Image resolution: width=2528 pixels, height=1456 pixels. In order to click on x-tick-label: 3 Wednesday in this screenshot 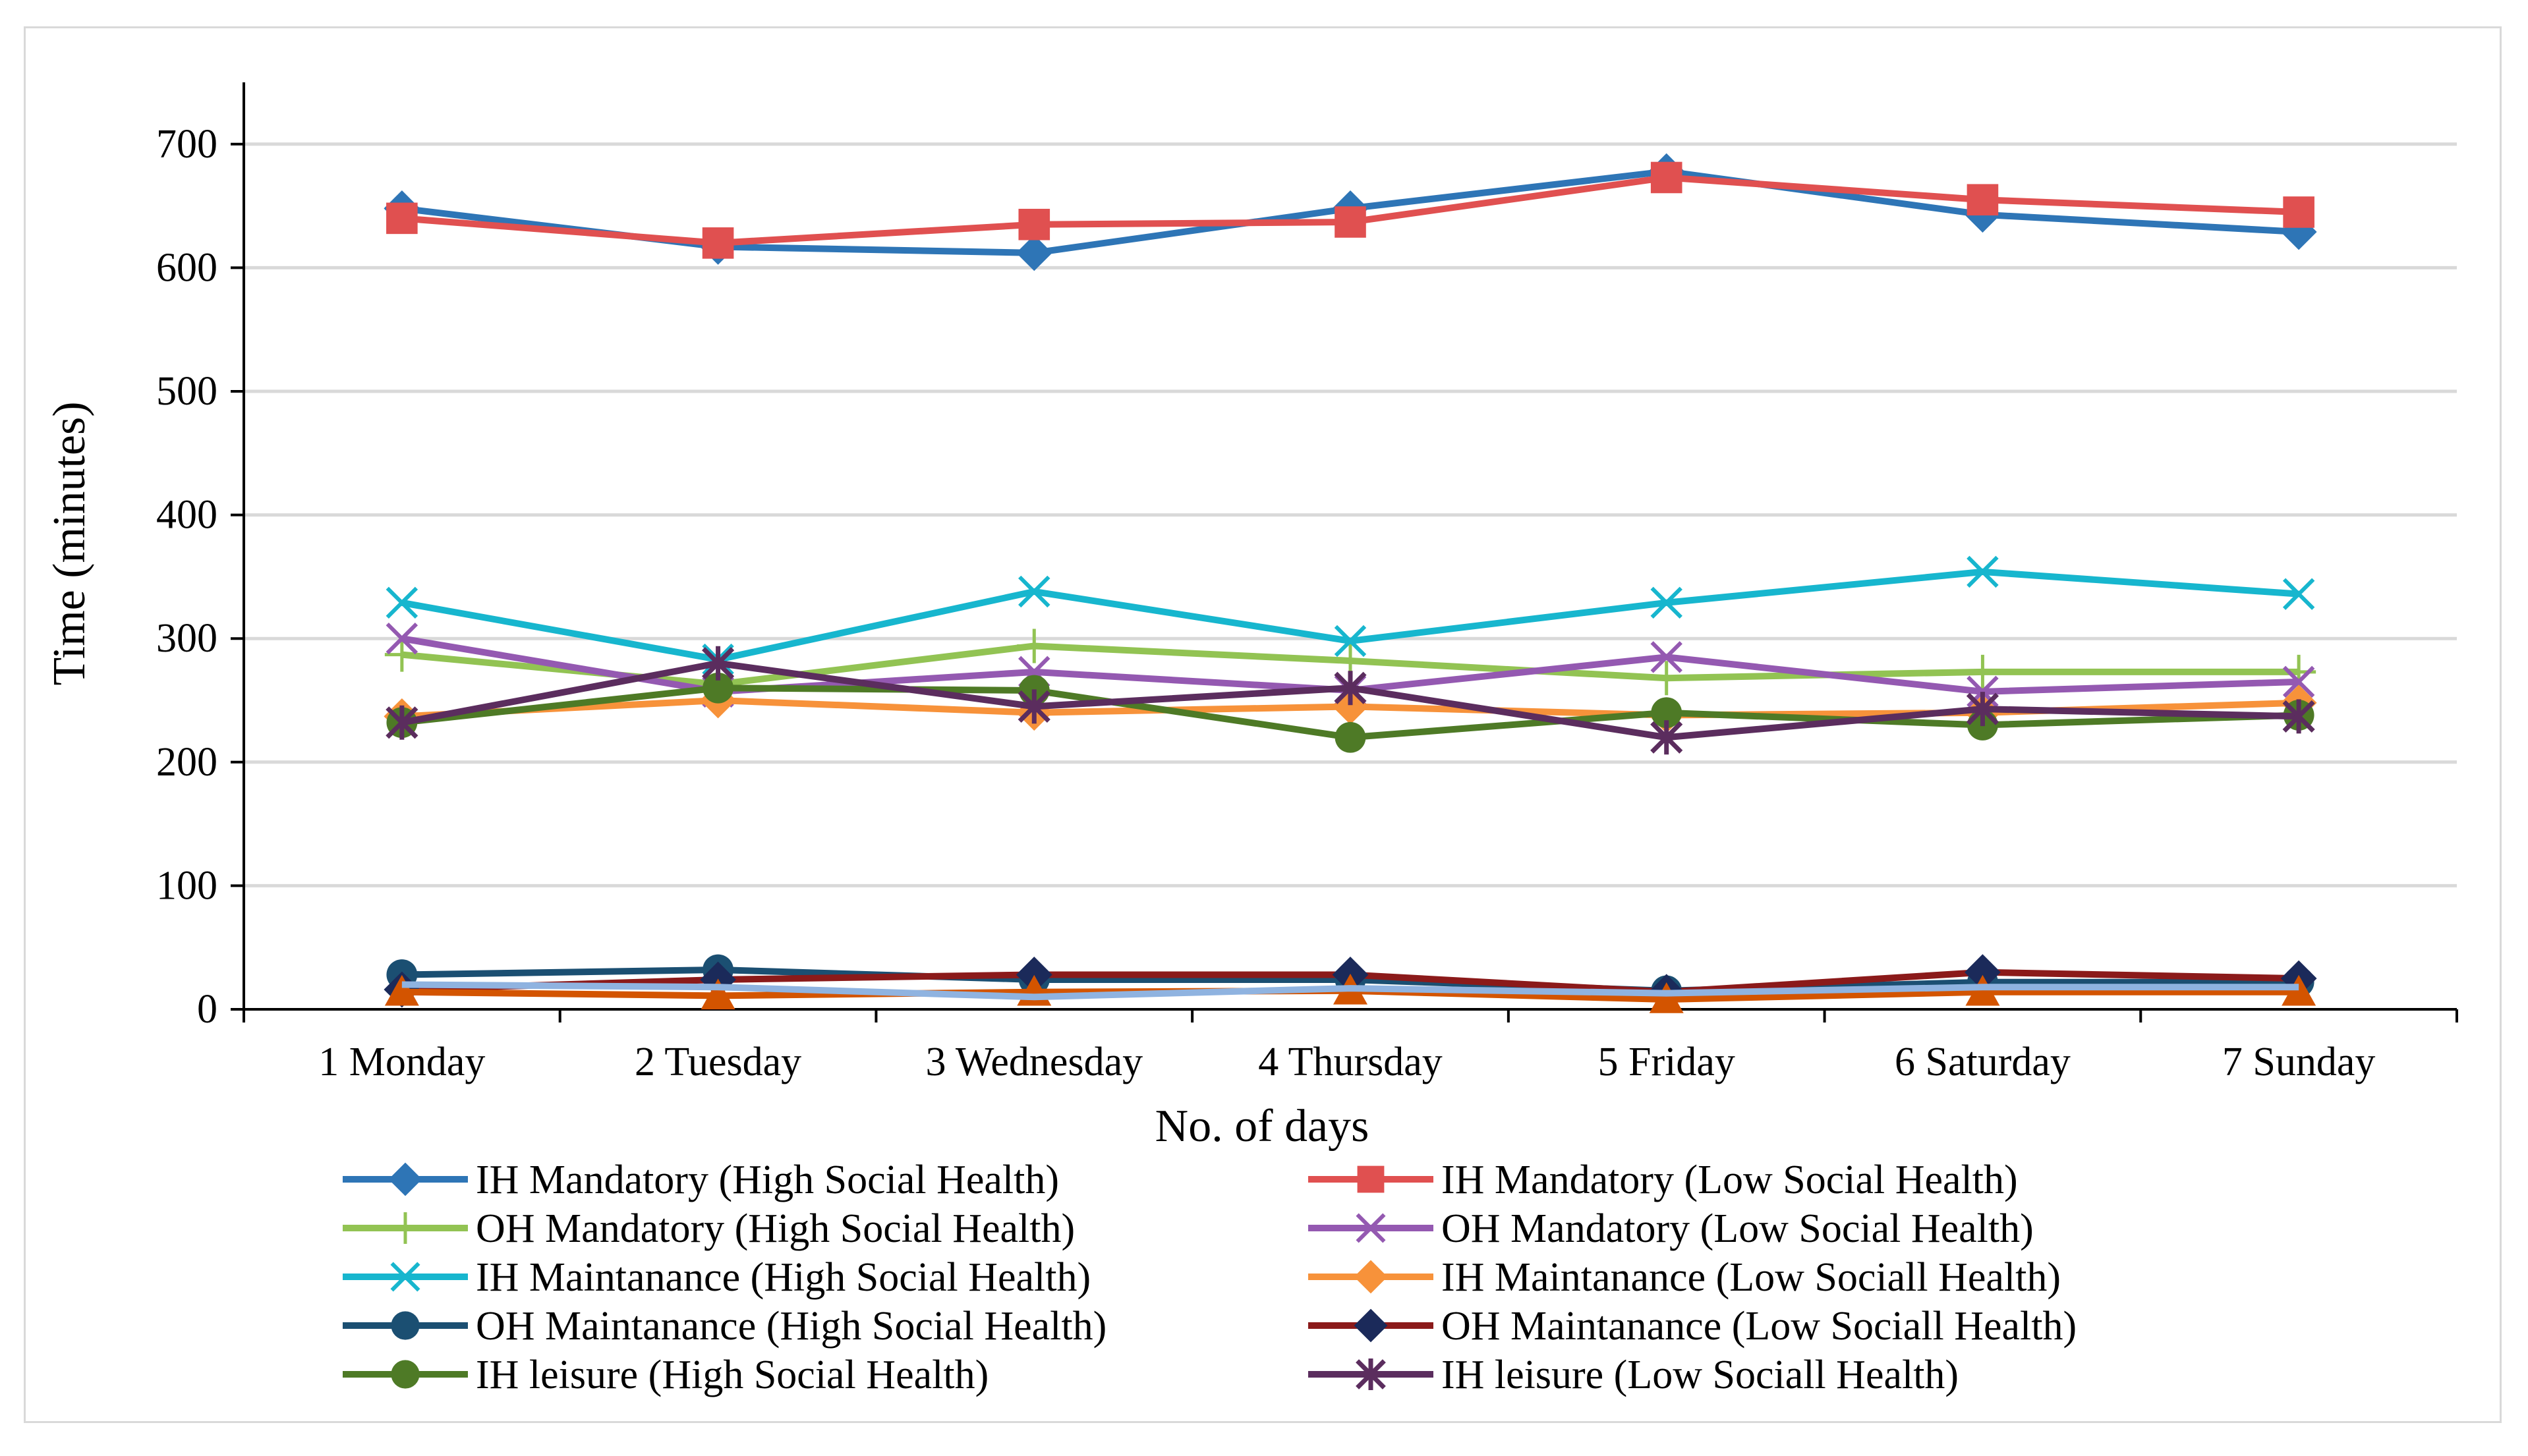, I will do `click(1034, 1062)`.